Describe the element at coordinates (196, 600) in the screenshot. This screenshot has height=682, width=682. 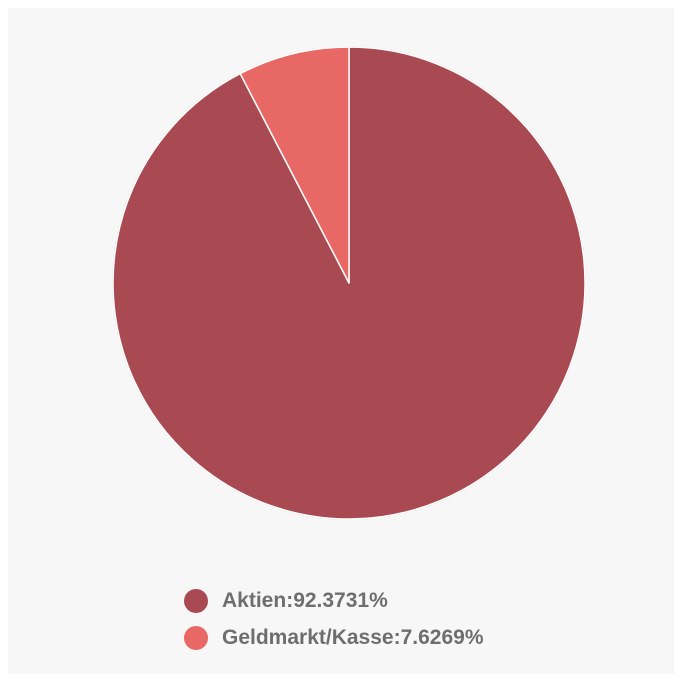
I see `legend-swatch-aktien` at that location.